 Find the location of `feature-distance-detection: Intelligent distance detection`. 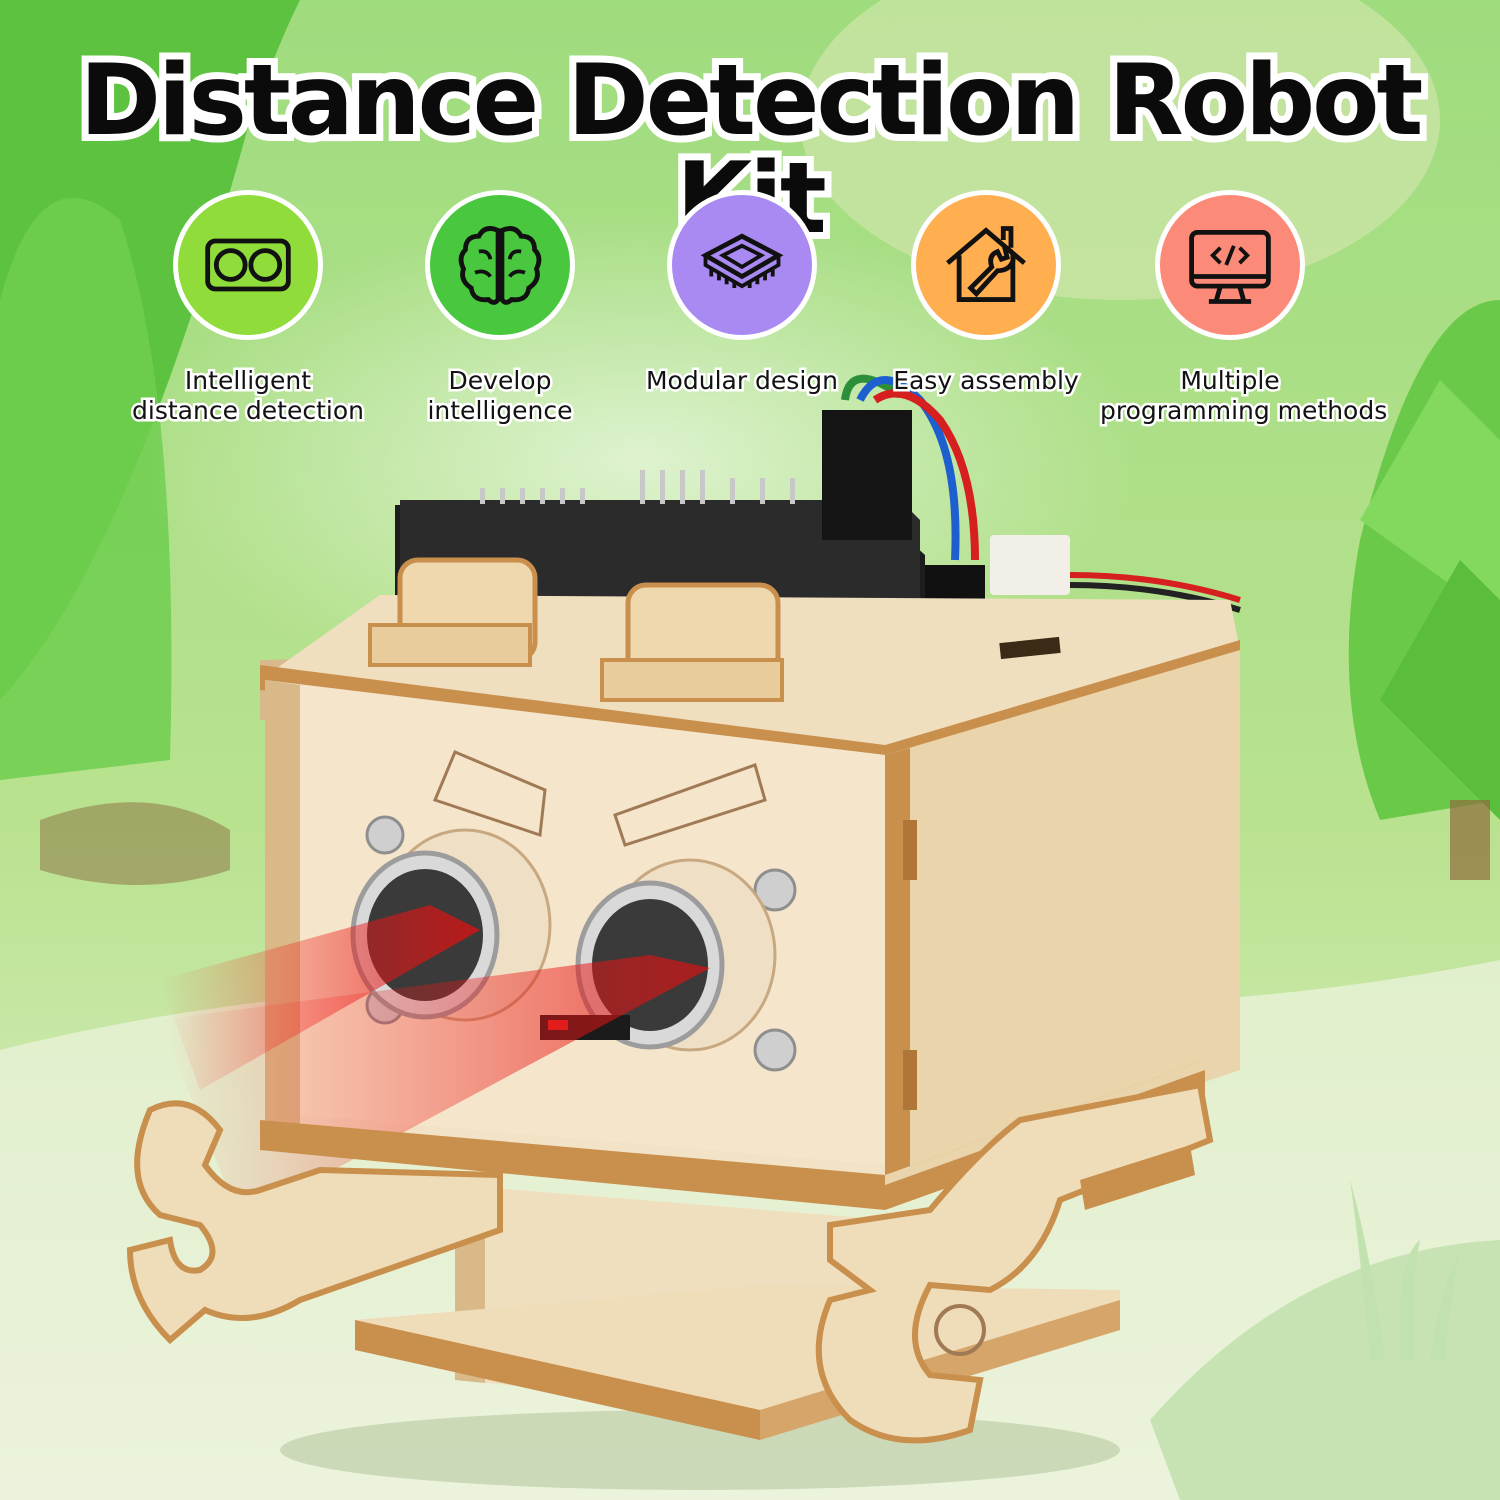

feature-distance-detection: Intelligent distance detection is located at coordinates (248, 309).